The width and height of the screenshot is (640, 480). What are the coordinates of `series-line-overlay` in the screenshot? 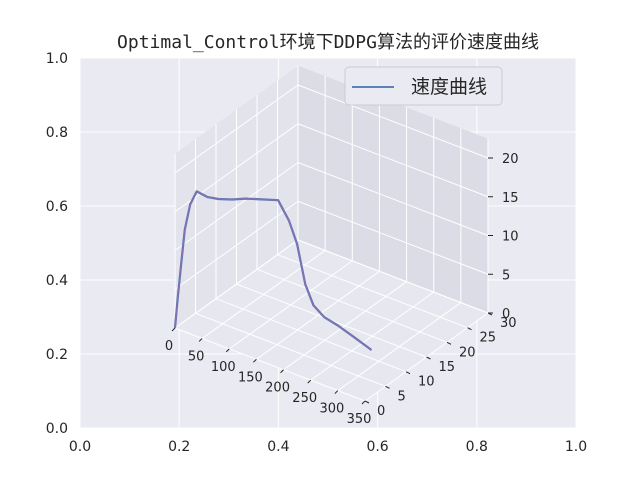 It's located at (273, 270).